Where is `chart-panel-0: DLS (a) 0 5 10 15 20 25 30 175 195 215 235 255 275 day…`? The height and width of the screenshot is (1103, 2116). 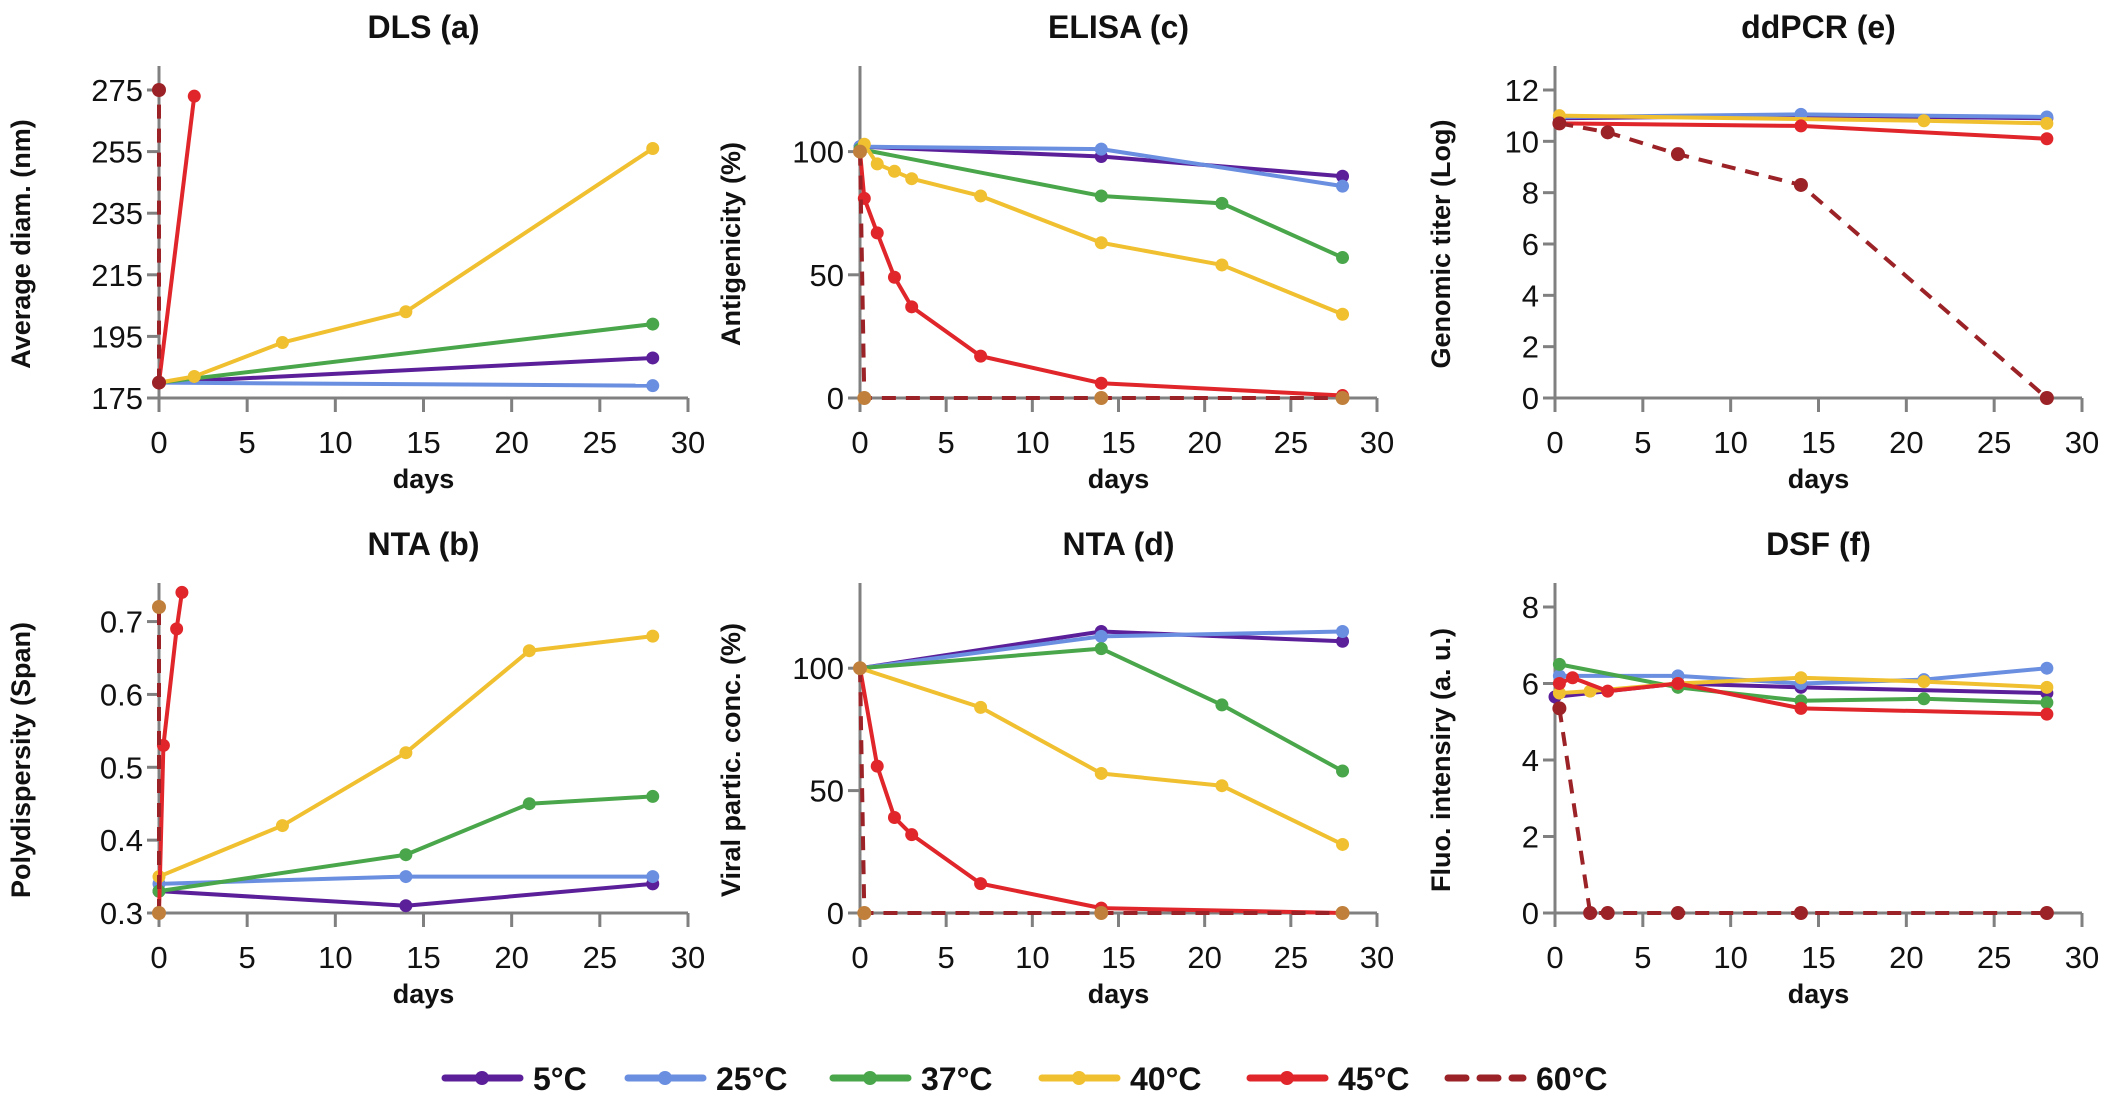
chart-panel-0: DLS (a) 0 5 10 15 20 25 30 175 195 215 235 255 275 day… is located at coordinates (355, 251).